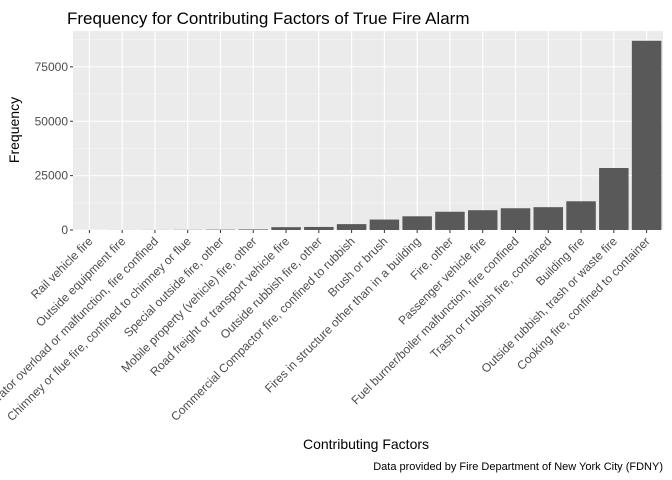 Image resolution: width=672 pixels, height=480 pixels. I want to click on y-axis-title: Frequency, so click(14, 130).